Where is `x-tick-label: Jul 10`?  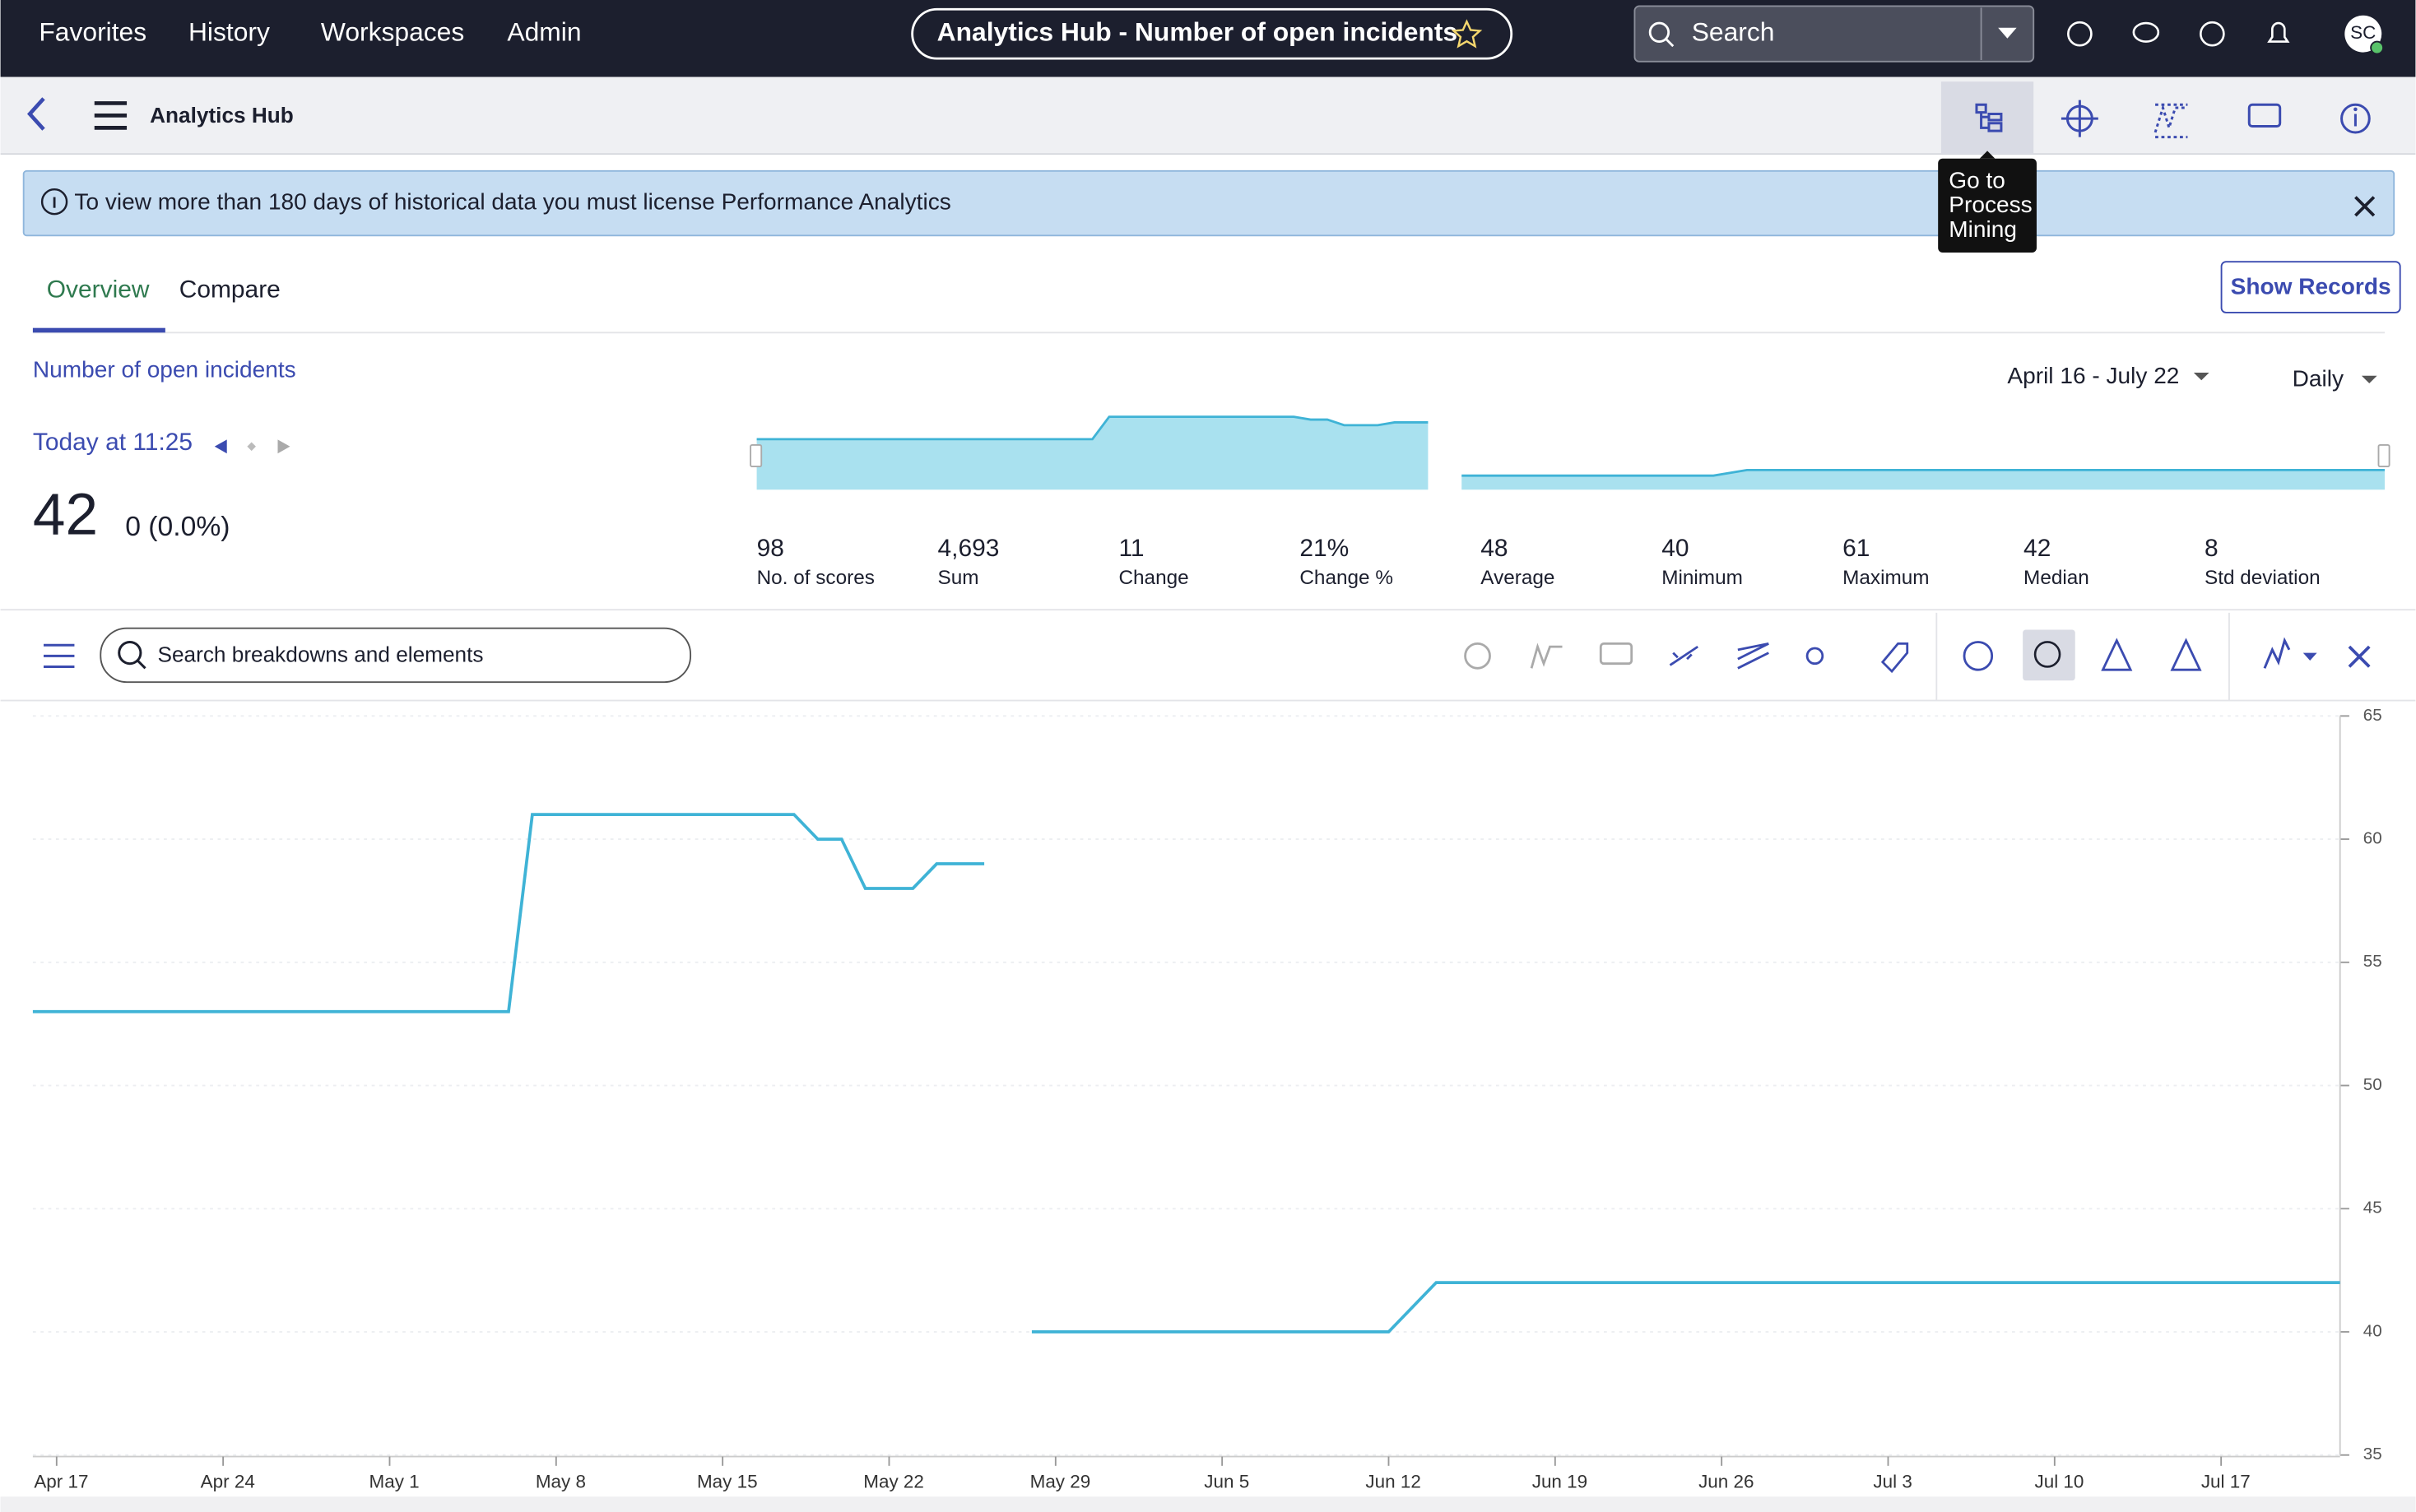
x-tick-label: Jul 10 is located at coordinates (2059, 1481).